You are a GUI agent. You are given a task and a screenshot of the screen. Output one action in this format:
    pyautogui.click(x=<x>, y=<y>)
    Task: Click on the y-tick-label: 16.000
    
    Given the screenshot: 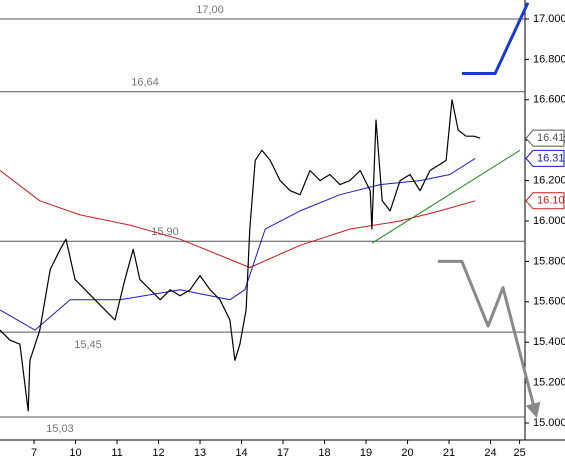 What is the action you would take?
    pyautogui.click(x=549, y=221)
    